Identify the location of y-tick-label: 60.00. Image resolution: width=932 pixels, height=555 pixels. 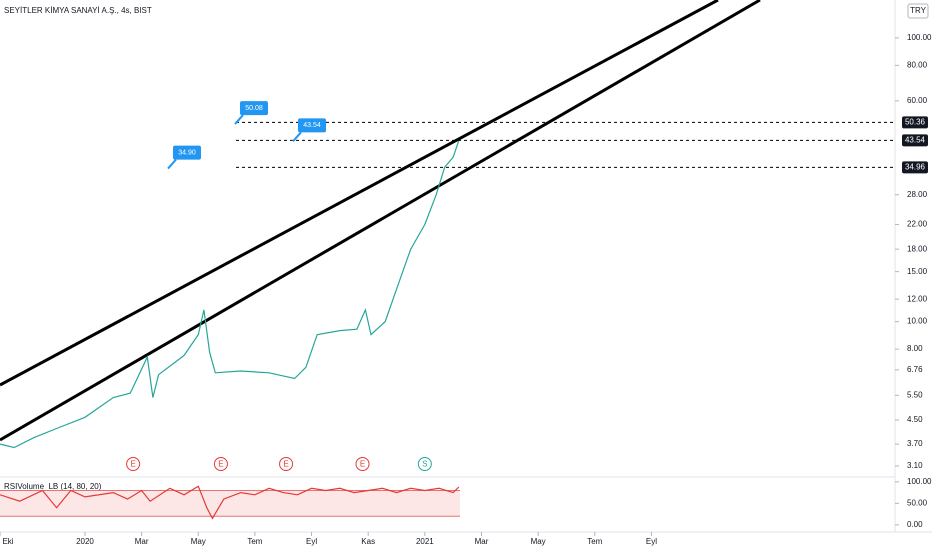
(917, 100).